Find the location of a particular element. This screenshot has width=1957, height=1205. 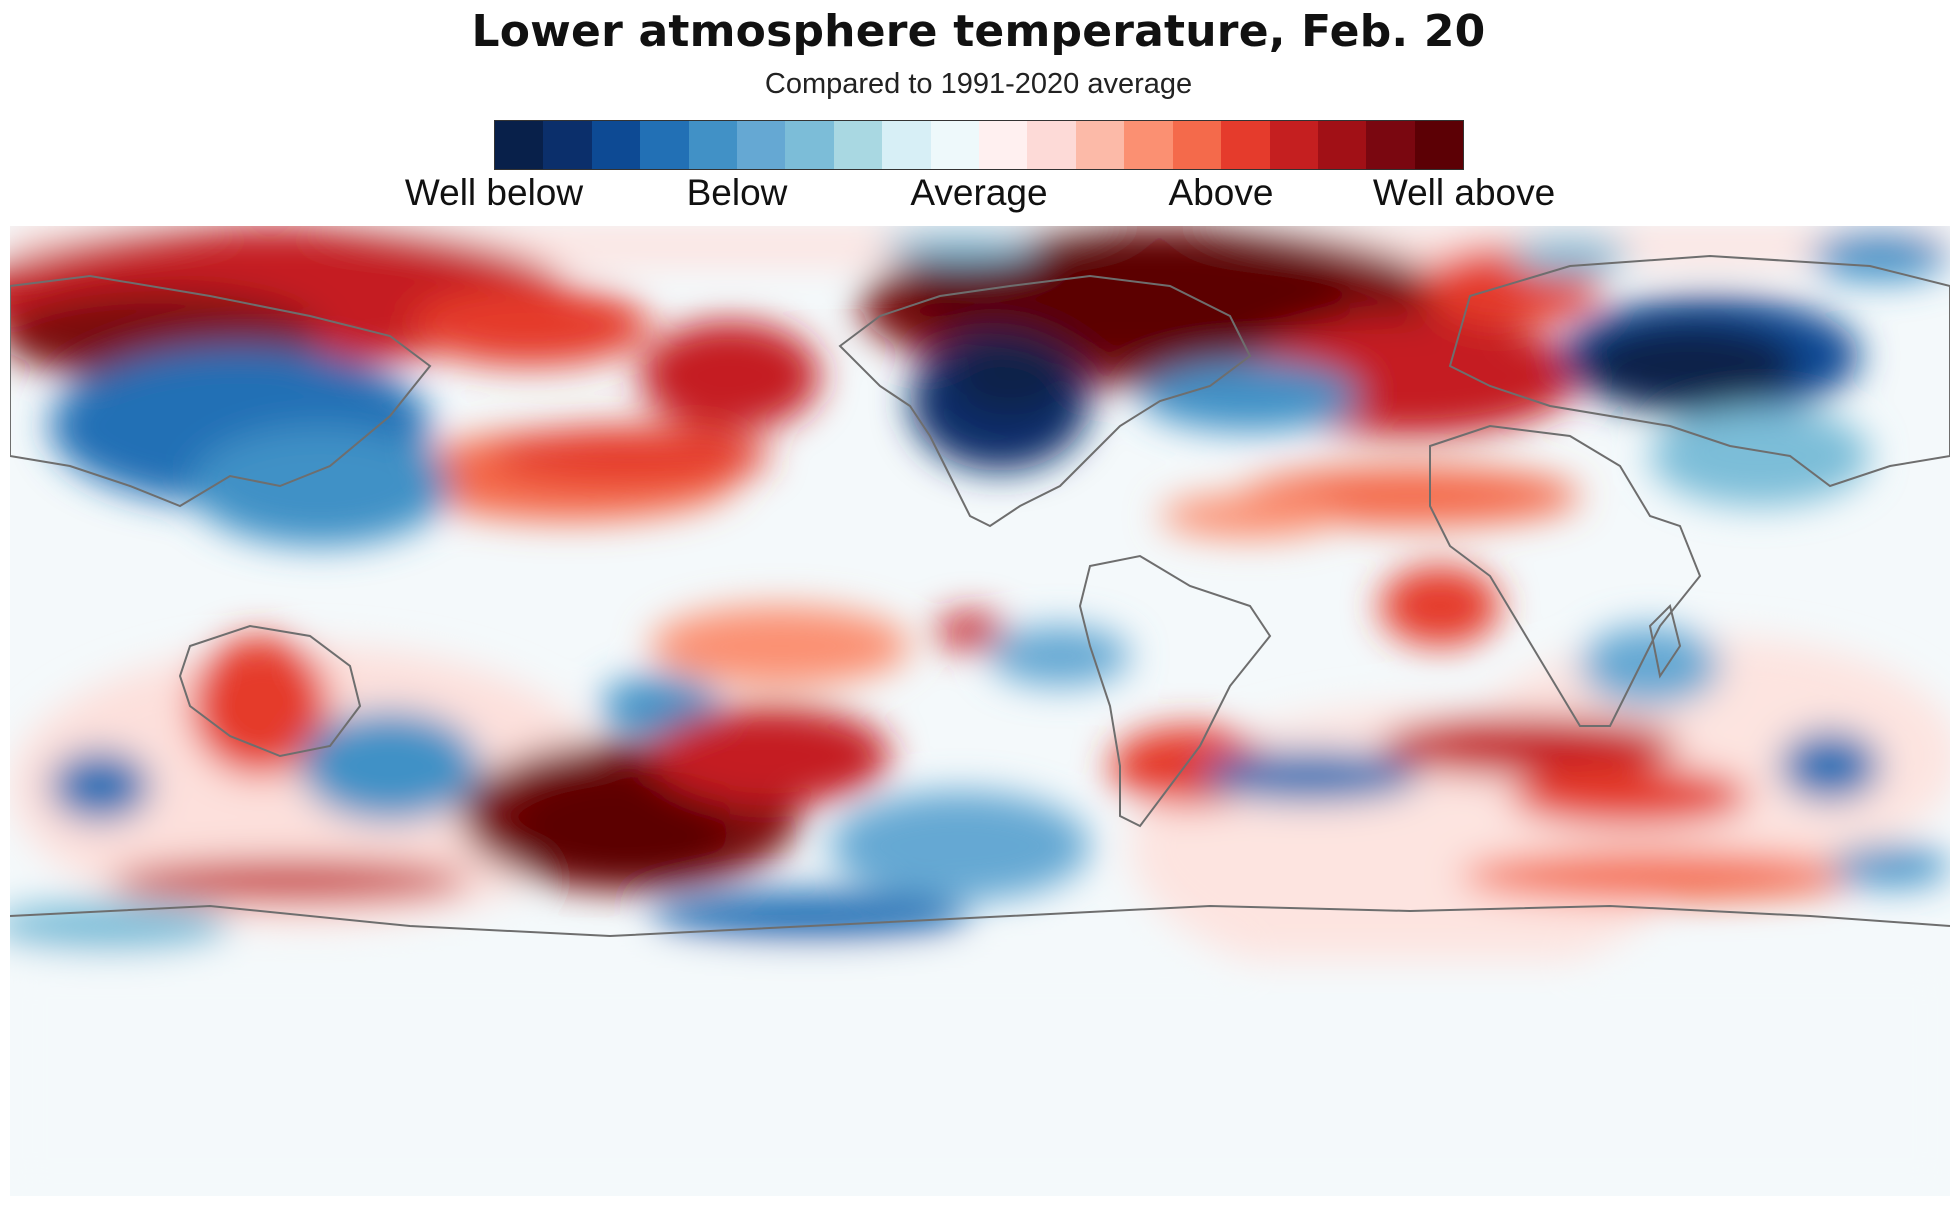

north-america-outline is located at coordinates (1045, 401).